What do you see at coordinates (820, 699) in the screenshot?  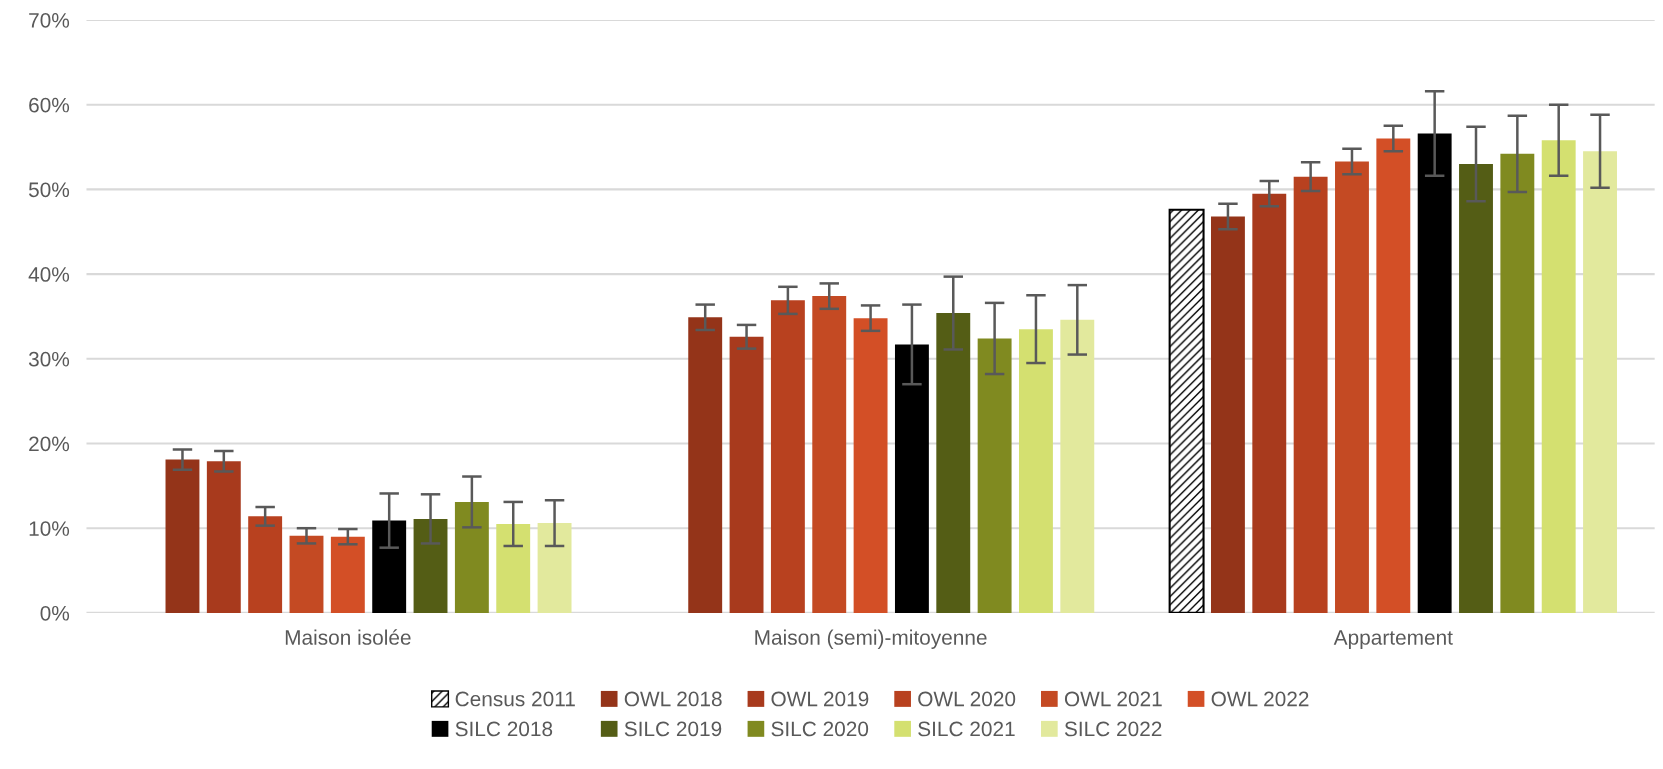 I see `legend-label: OWL 2019` at bounding box center [820, 699].